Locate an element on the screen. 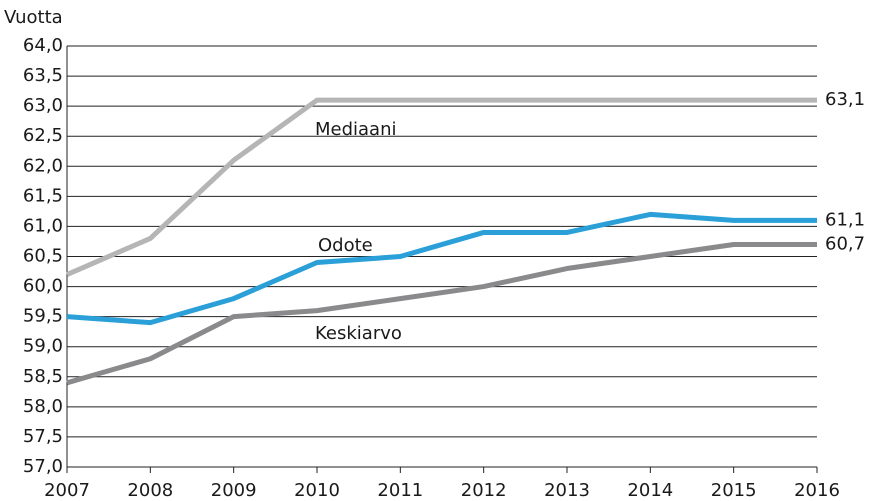 The image size is (874, 501). y-tick-label: 62,5 is located at coordinates (43, 135).